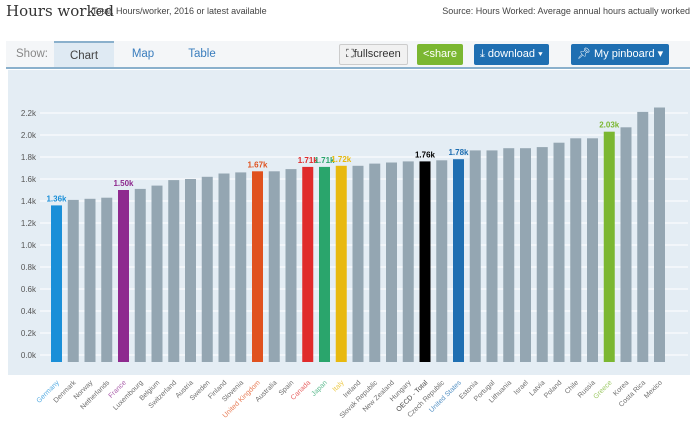  I want to click on bar-russia, so click(592, 250).